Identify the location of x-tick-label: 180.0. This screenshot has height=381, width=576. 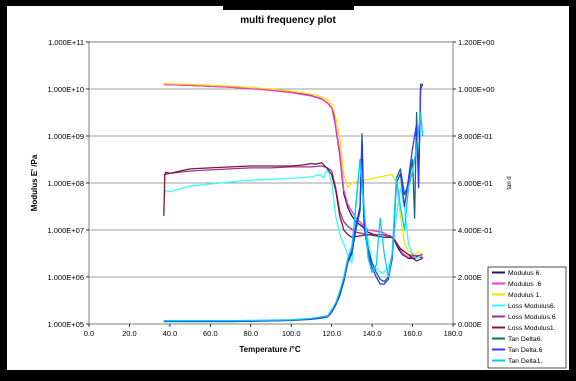
(453, 333).